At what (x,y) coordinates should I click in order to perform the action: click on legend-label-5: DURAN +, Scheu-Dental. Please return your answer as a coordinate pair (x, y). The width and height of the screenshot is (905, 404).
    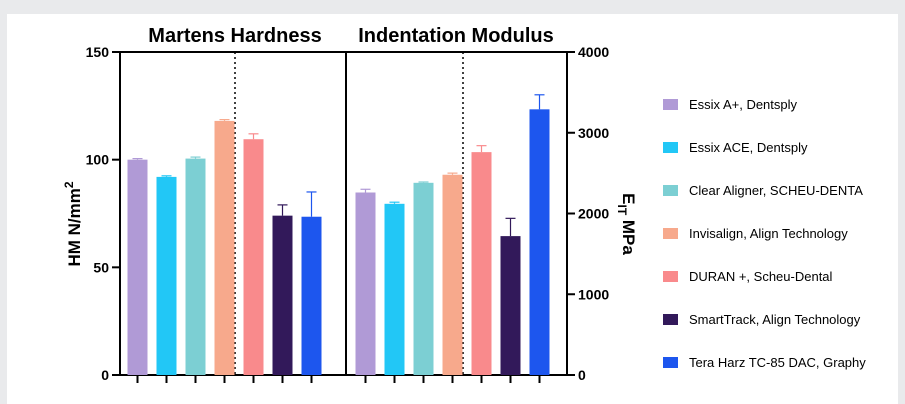
    Looking at the image, I should click on (761, 276).